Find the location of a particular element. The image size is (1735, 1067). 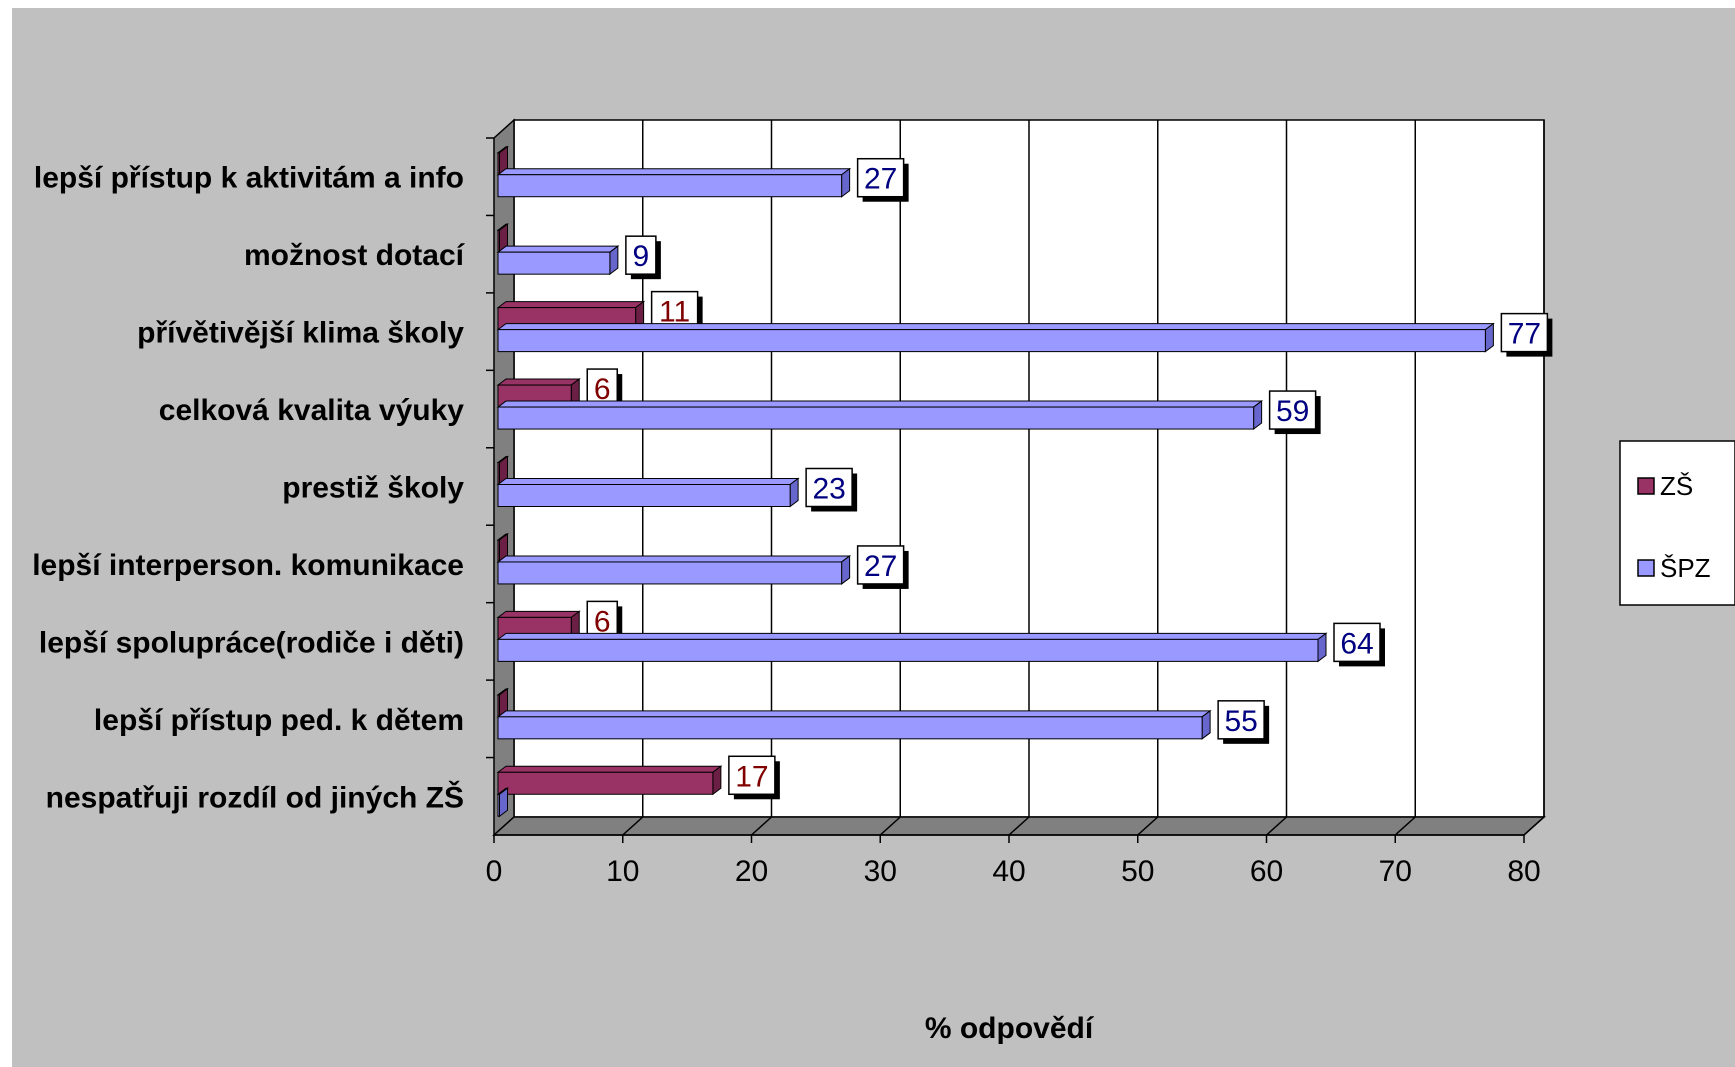

legend-box is located at coordinates (1677, 523).